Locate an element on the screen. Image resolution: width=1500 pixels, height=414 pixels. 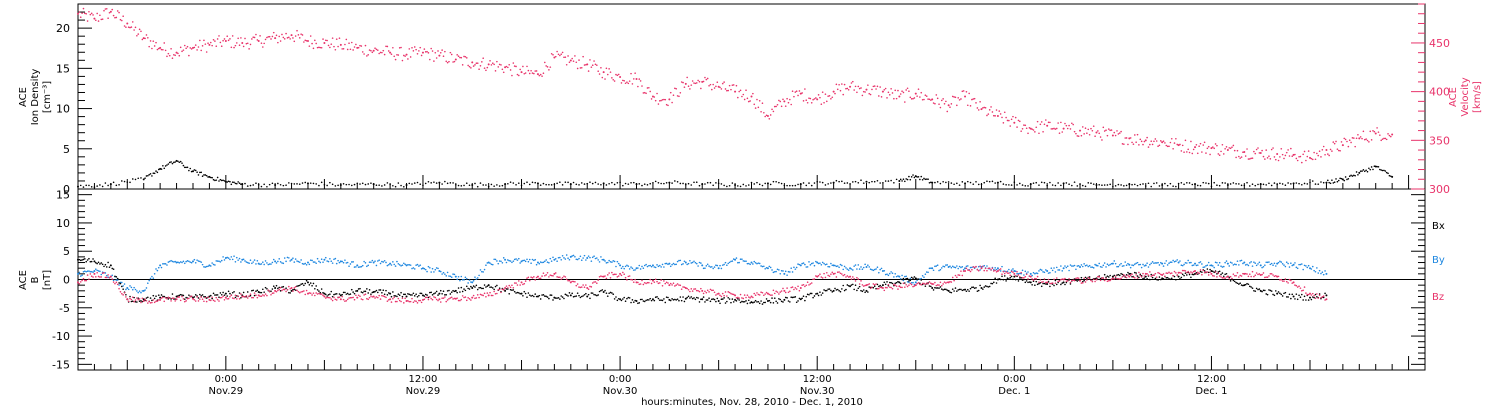
bx-point is located at coordinates (373, 291).